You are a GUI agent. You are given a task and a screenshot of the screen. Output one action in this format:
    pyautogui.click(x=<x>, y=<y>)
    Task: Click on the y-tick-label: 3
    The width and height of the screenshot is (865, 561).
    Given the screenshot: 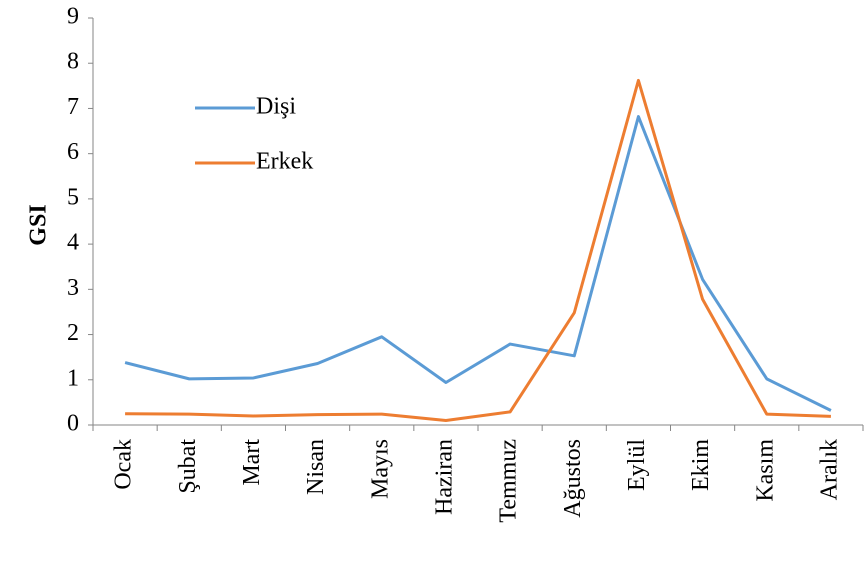 What is the action you would take?
    pyautogui.click(x=73, y=288)
    